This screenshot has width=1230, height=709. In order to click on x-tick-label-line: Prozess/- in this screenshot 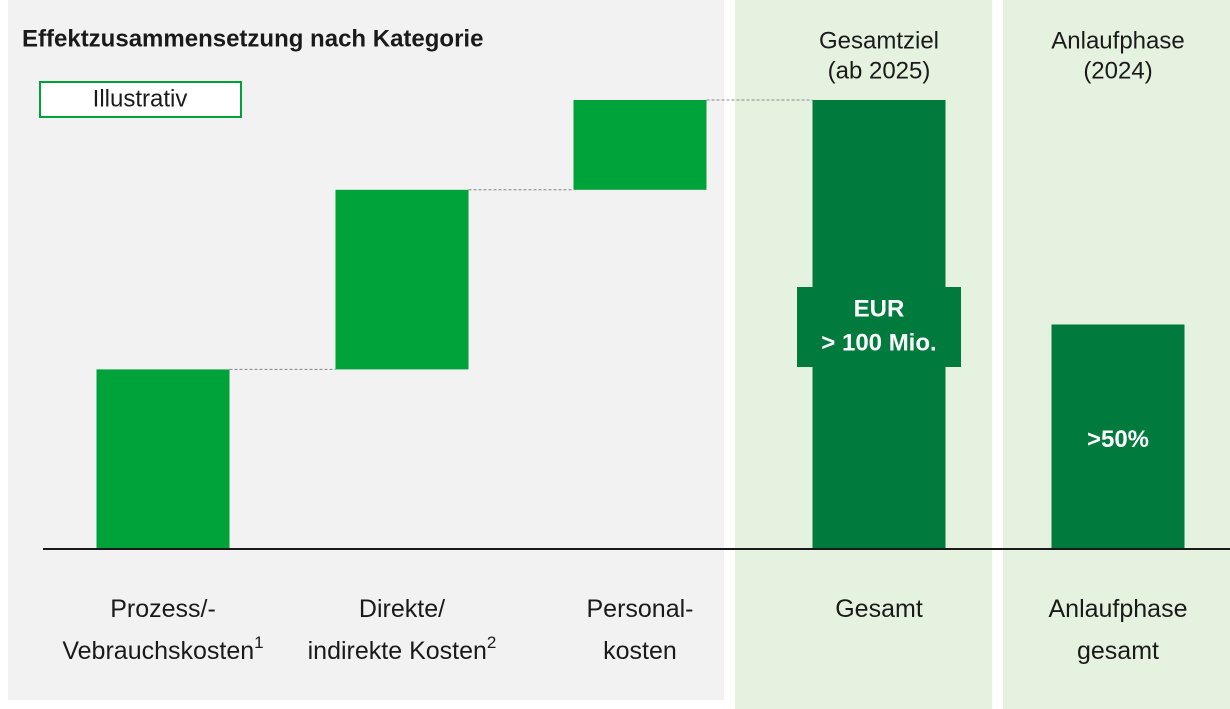, I will do `click(163, 609)`.